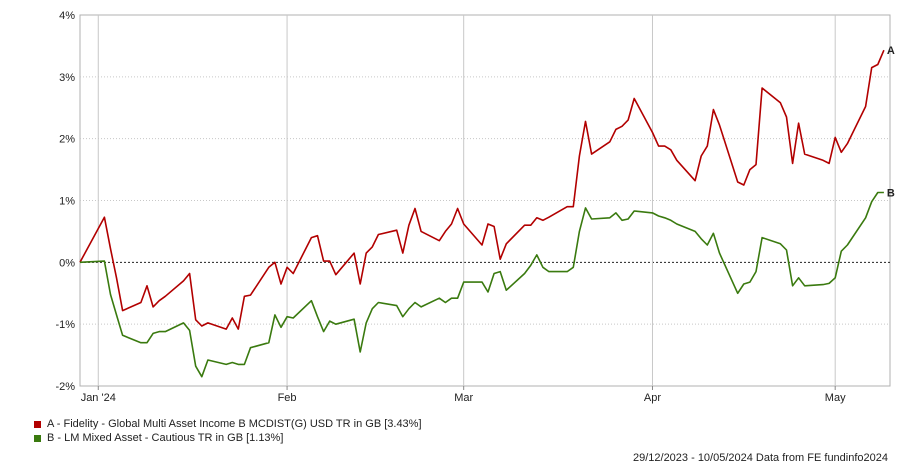 The image size is (900, 467). I want to click on y-tick-label: -2%, so click(65, 387).